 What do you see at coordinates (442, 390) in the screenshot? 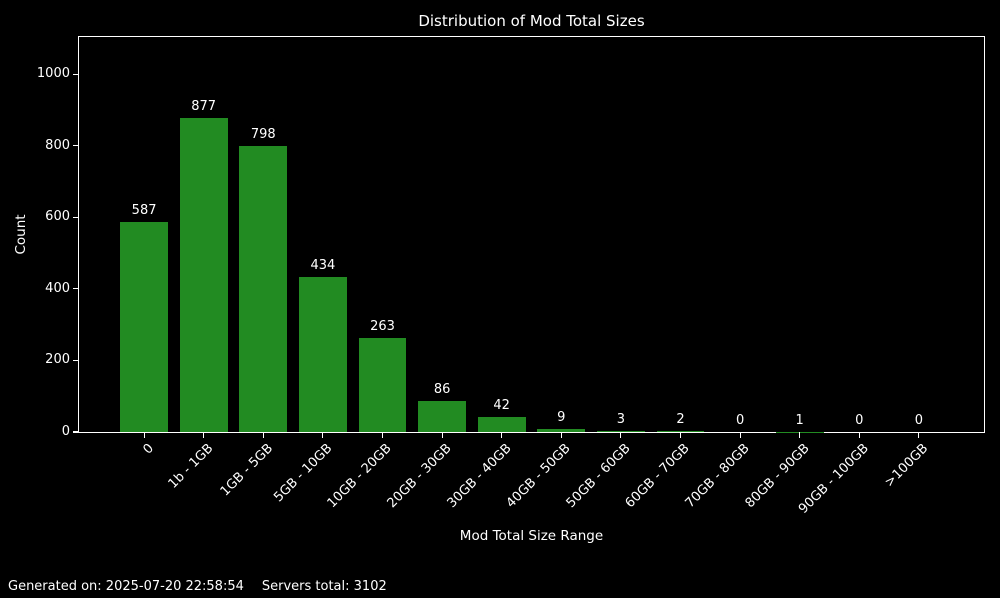
I see `bar-value-label: 86` at bounding box center [442, 390].